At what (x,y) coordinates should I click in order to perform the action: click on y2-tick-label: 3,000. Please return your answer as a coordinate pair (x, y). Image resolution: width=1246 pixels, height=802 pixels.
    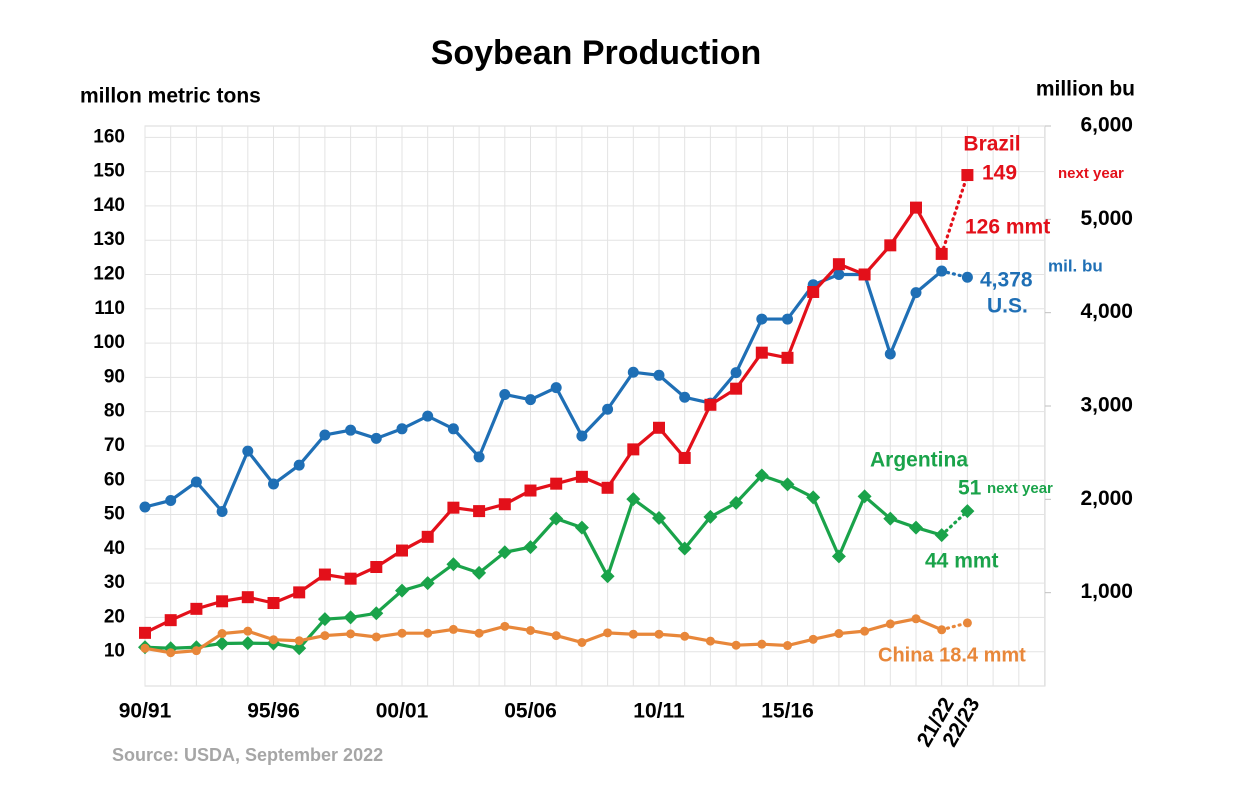
    Looking at the image, I should click on (1106, 405).